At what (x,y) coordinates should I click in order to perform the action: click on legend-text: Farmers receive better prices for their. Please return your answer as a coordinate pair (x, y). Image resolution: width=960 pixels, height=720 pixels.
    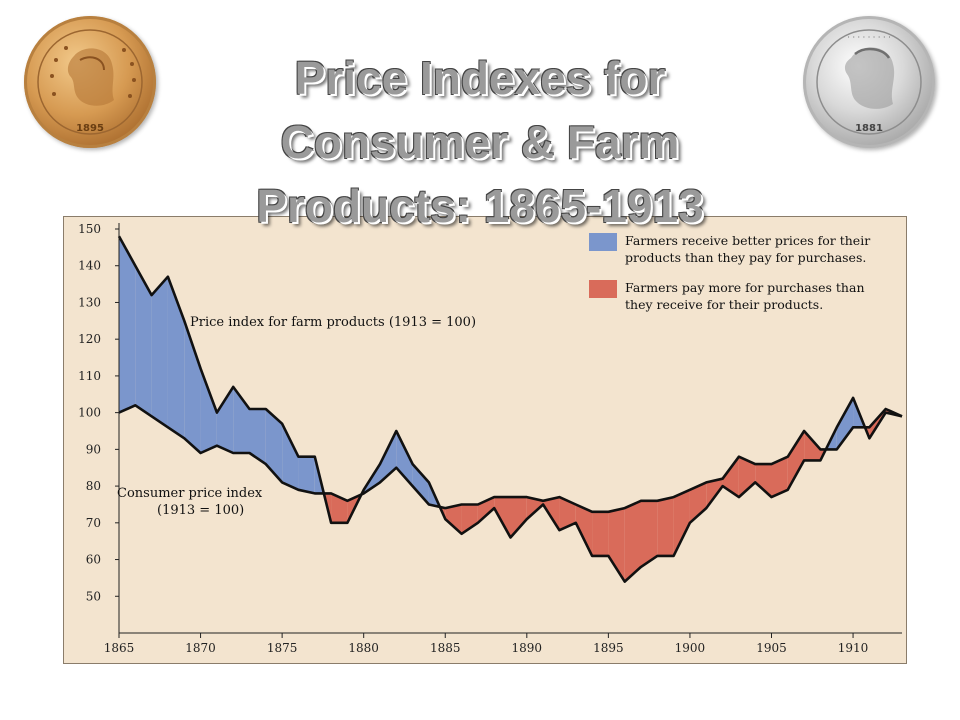
    Looking at the image, I should click on (747, 240).